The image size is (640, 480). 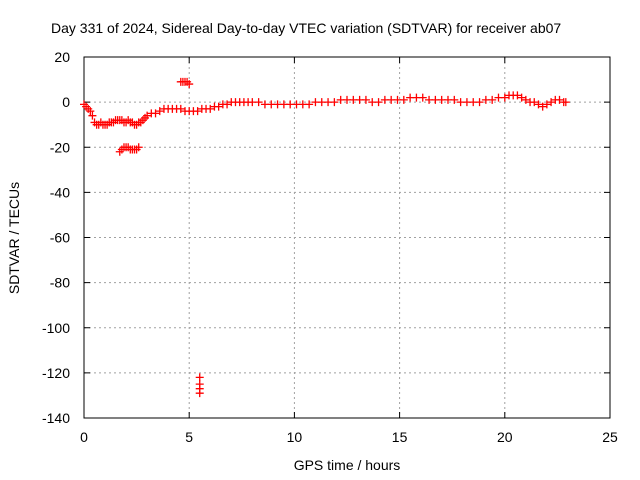 I want to click on x-tick-label: 0, so click(x=84, y=437).